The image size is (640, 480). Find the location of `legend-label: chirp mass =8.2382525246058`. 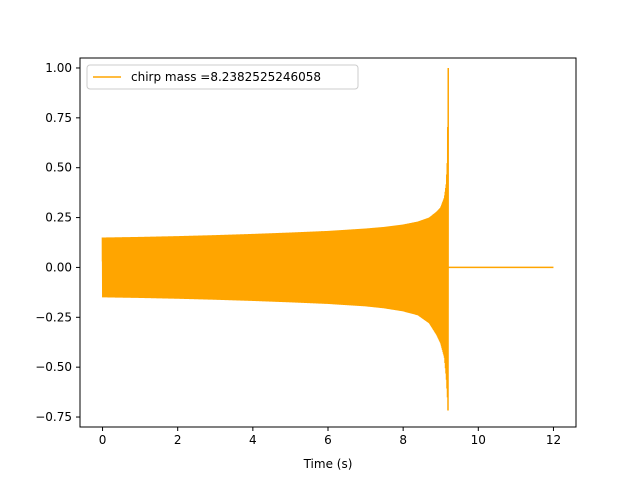

legend-label: chirp mass =8.2382525246058 is located at coordinates (226, 77).